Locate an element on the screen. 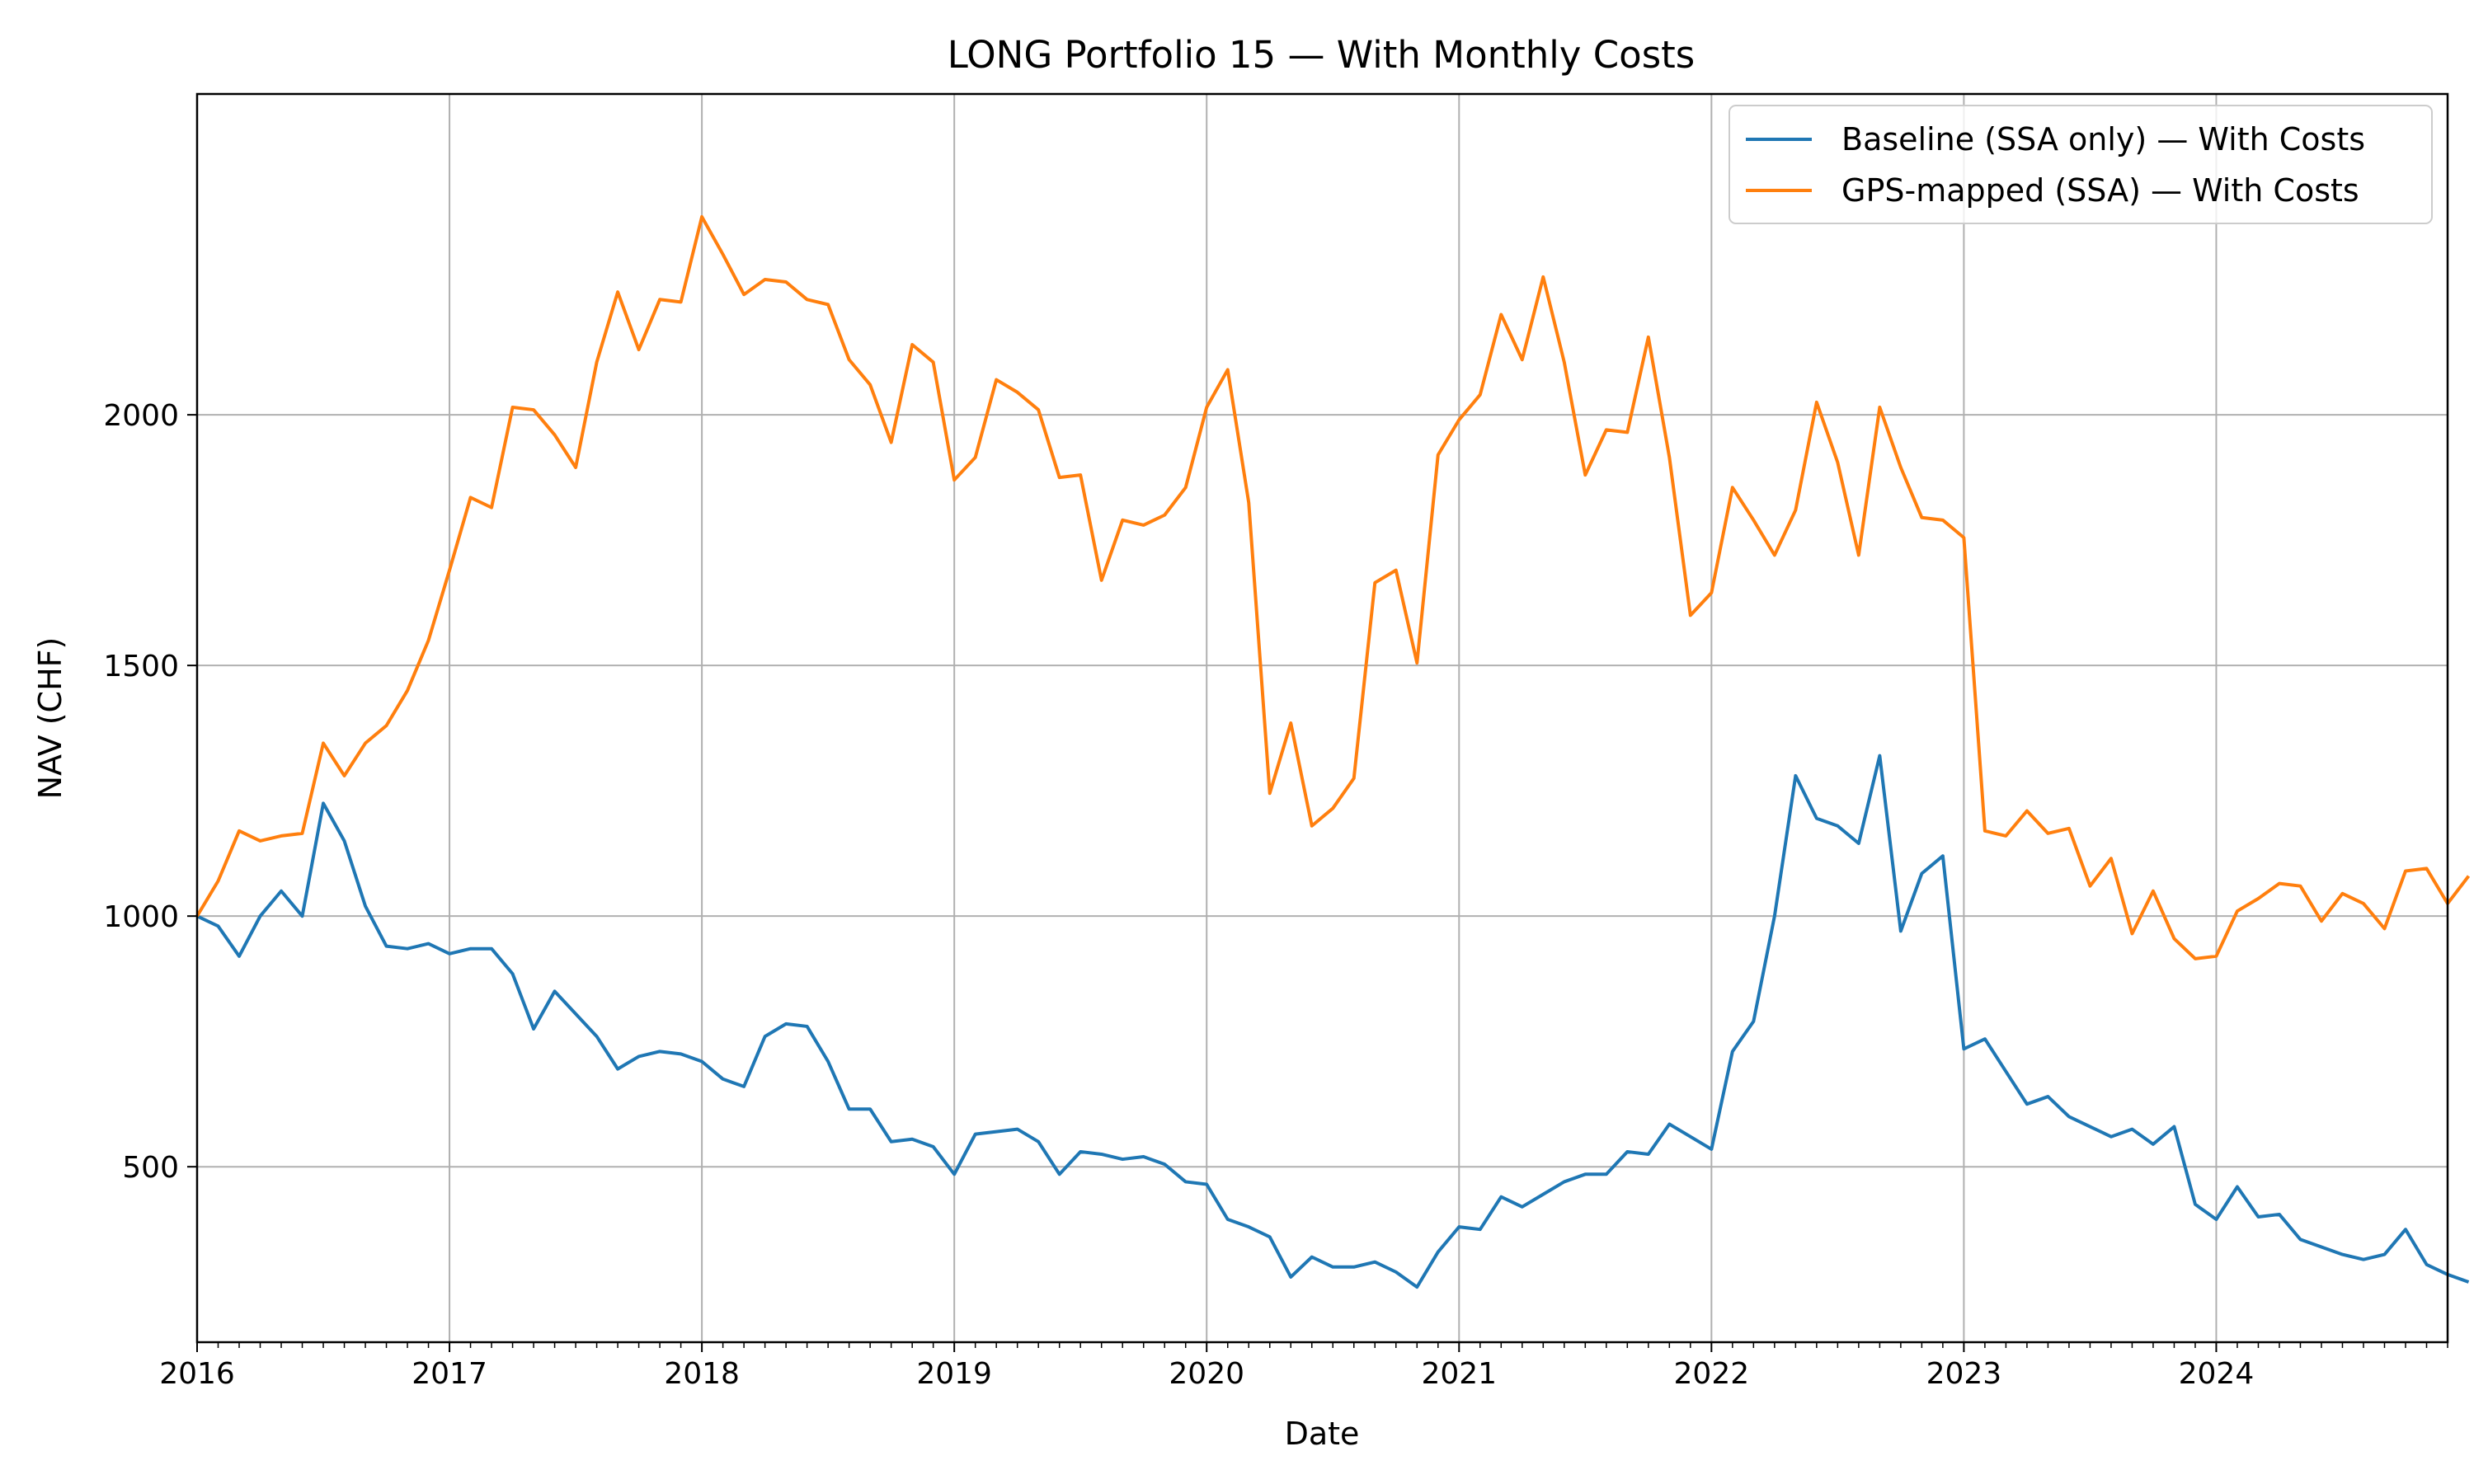 This screenshot has height=1484, width=2474. x-tick-label: 2018 is located at coordinates (702, 1374).